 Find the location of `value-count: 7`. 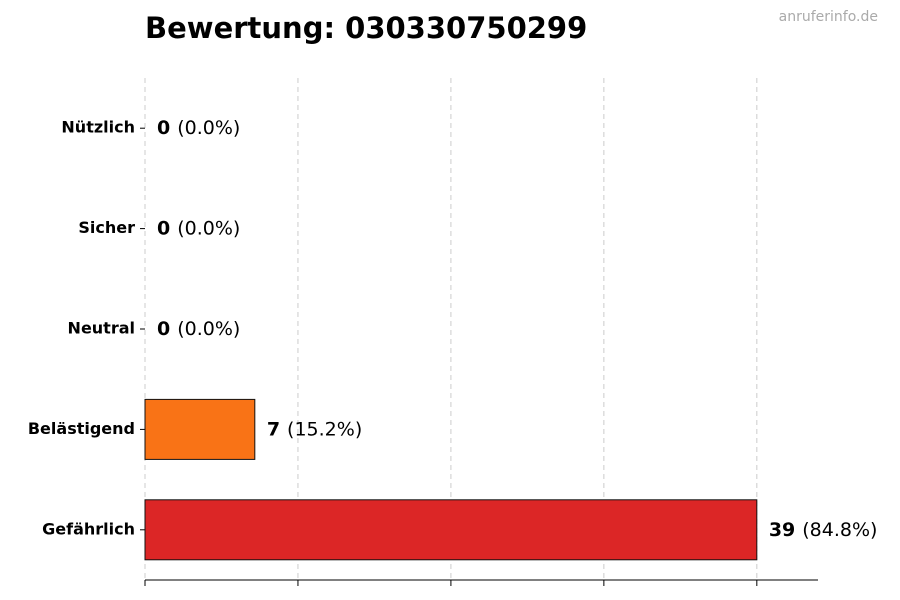

value-count: 7 is located at coordinates (273, 429).